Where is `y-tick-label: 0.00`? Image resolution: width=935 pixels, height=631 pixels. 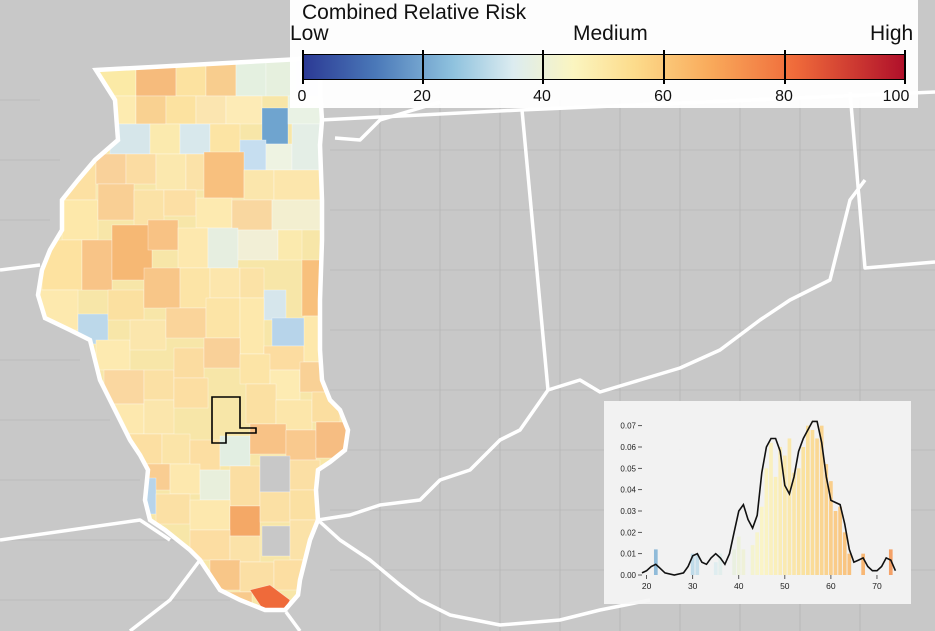
y-tick-label: 0.00 is located at coordinates (628, 575).